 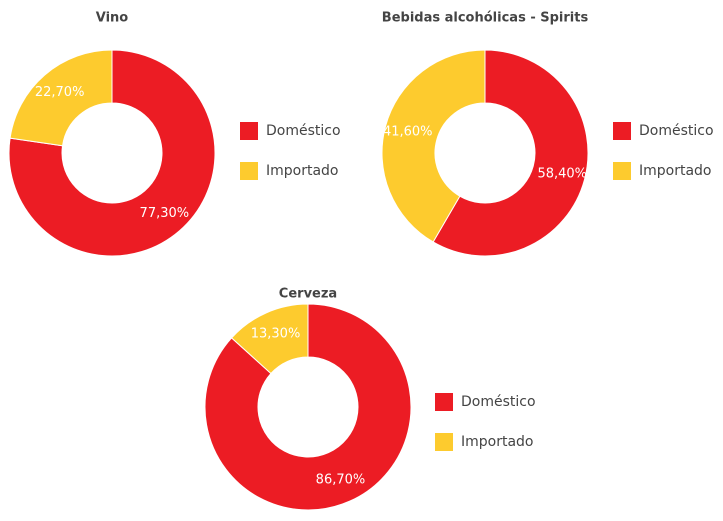 What do you see at coordinates (112, 18) in the screenshot?
I see `chart-title: Vino` at bounding box center [112, 18].